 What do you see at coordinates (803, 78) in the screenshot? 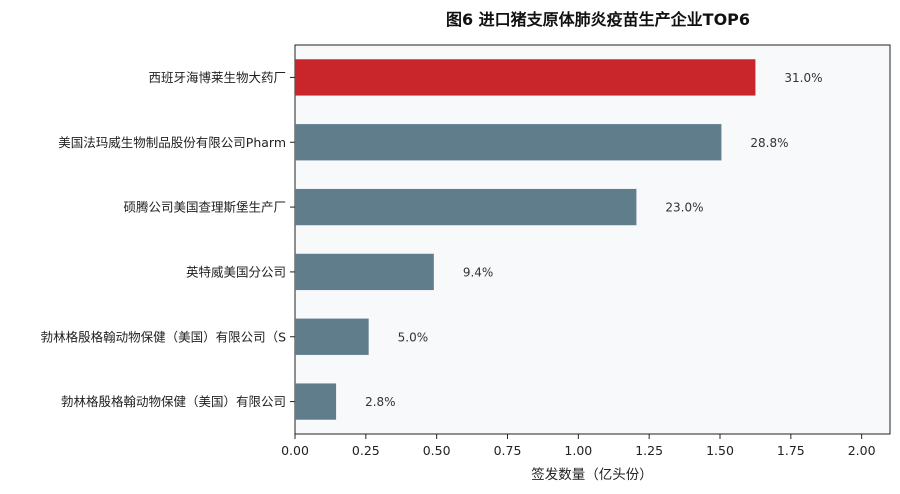
I see `value-label: 31.0%` at bounding box center [803, 78].